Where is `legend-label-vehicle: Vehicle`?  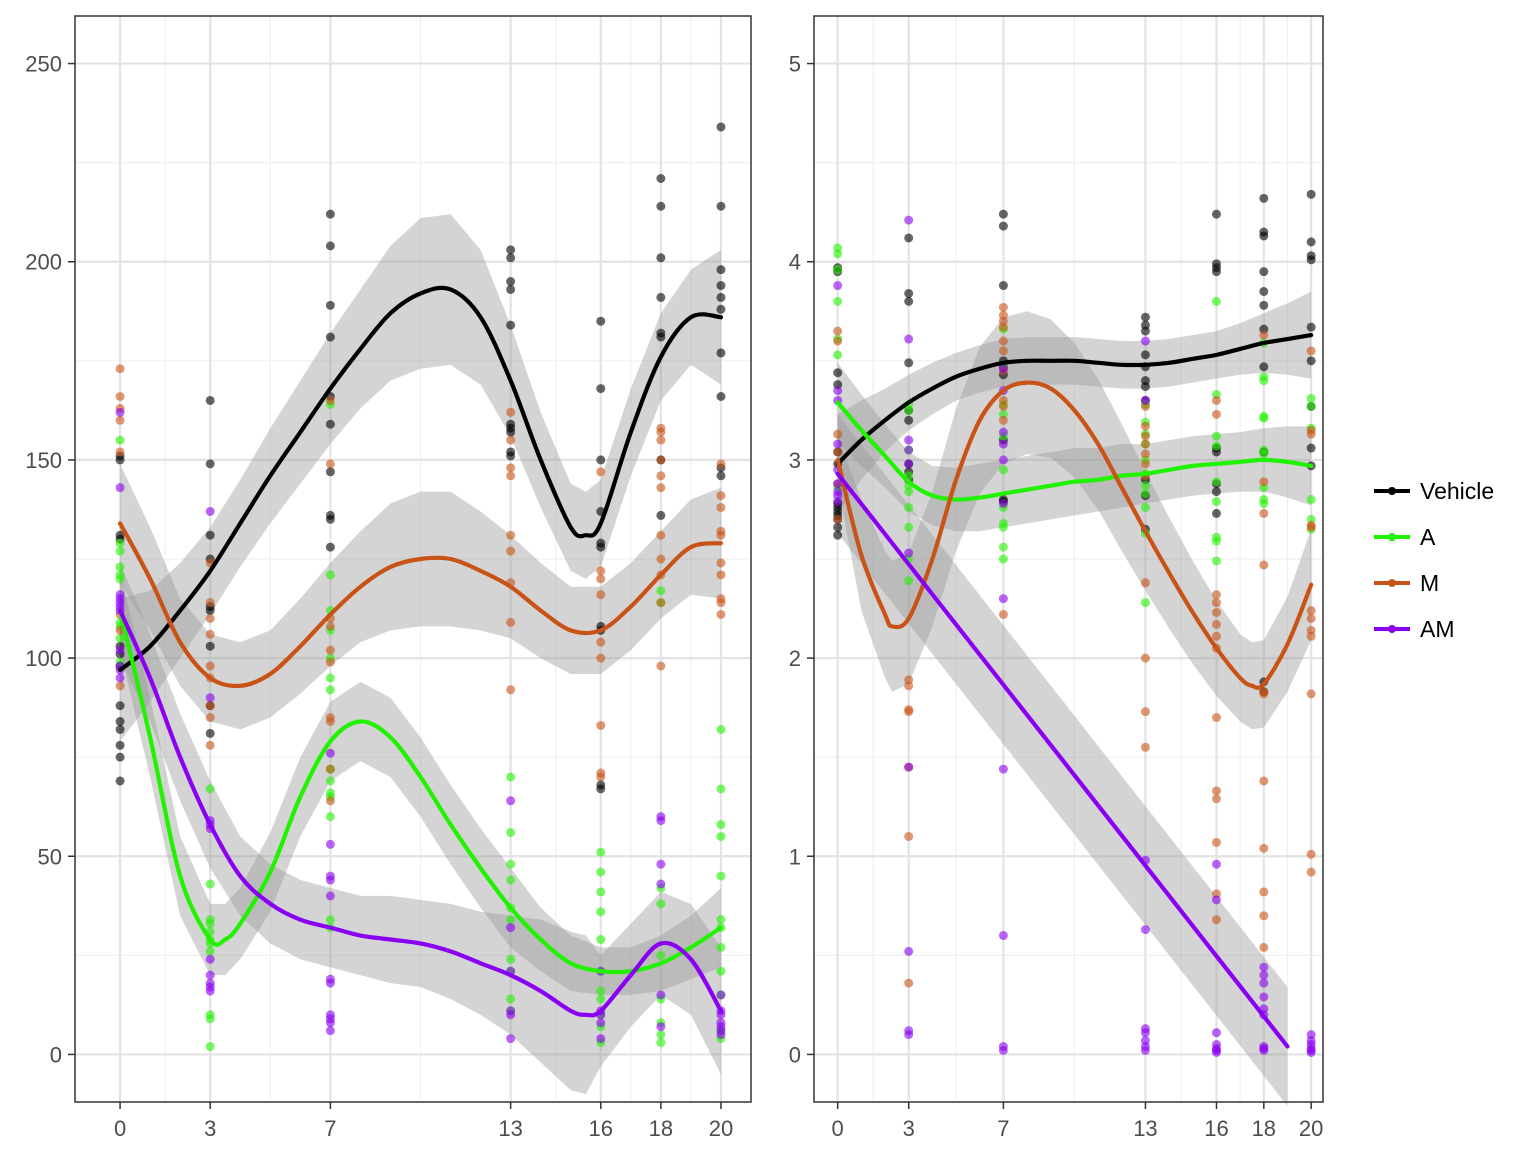
legend-label-vehicle: Vehicle is located at coordinates (1457, 491).